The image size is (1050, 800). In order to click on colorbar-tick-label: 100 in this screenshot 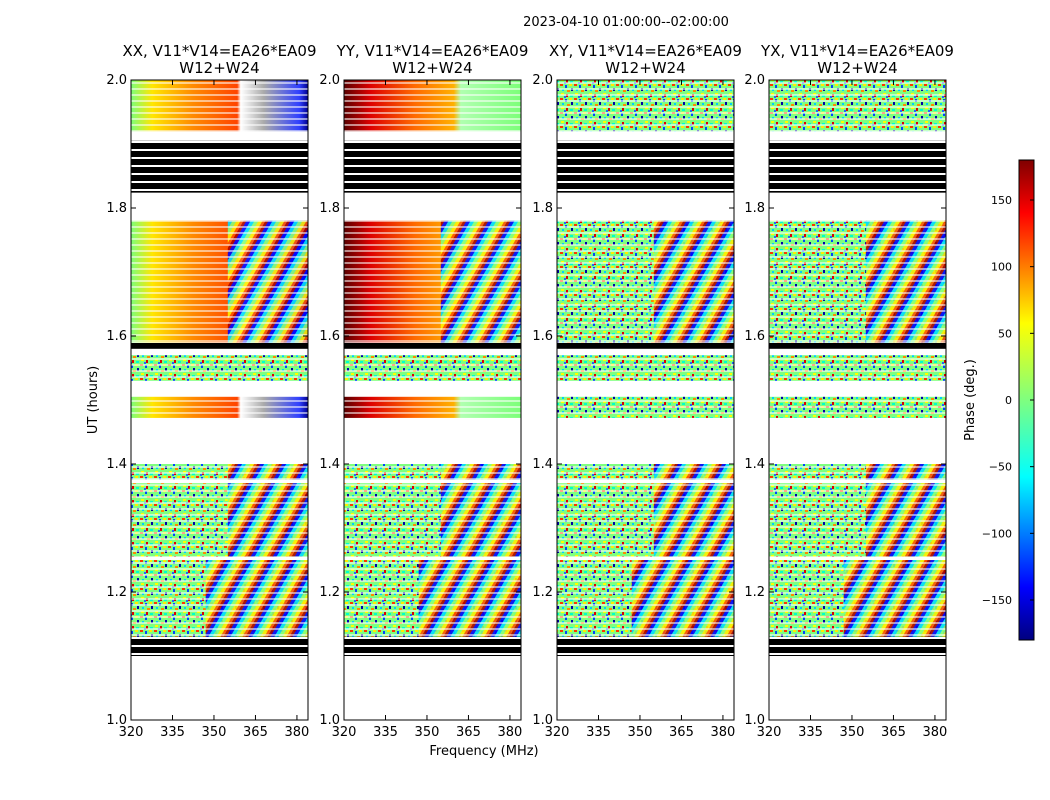, I will do `click(1001, 267)`.